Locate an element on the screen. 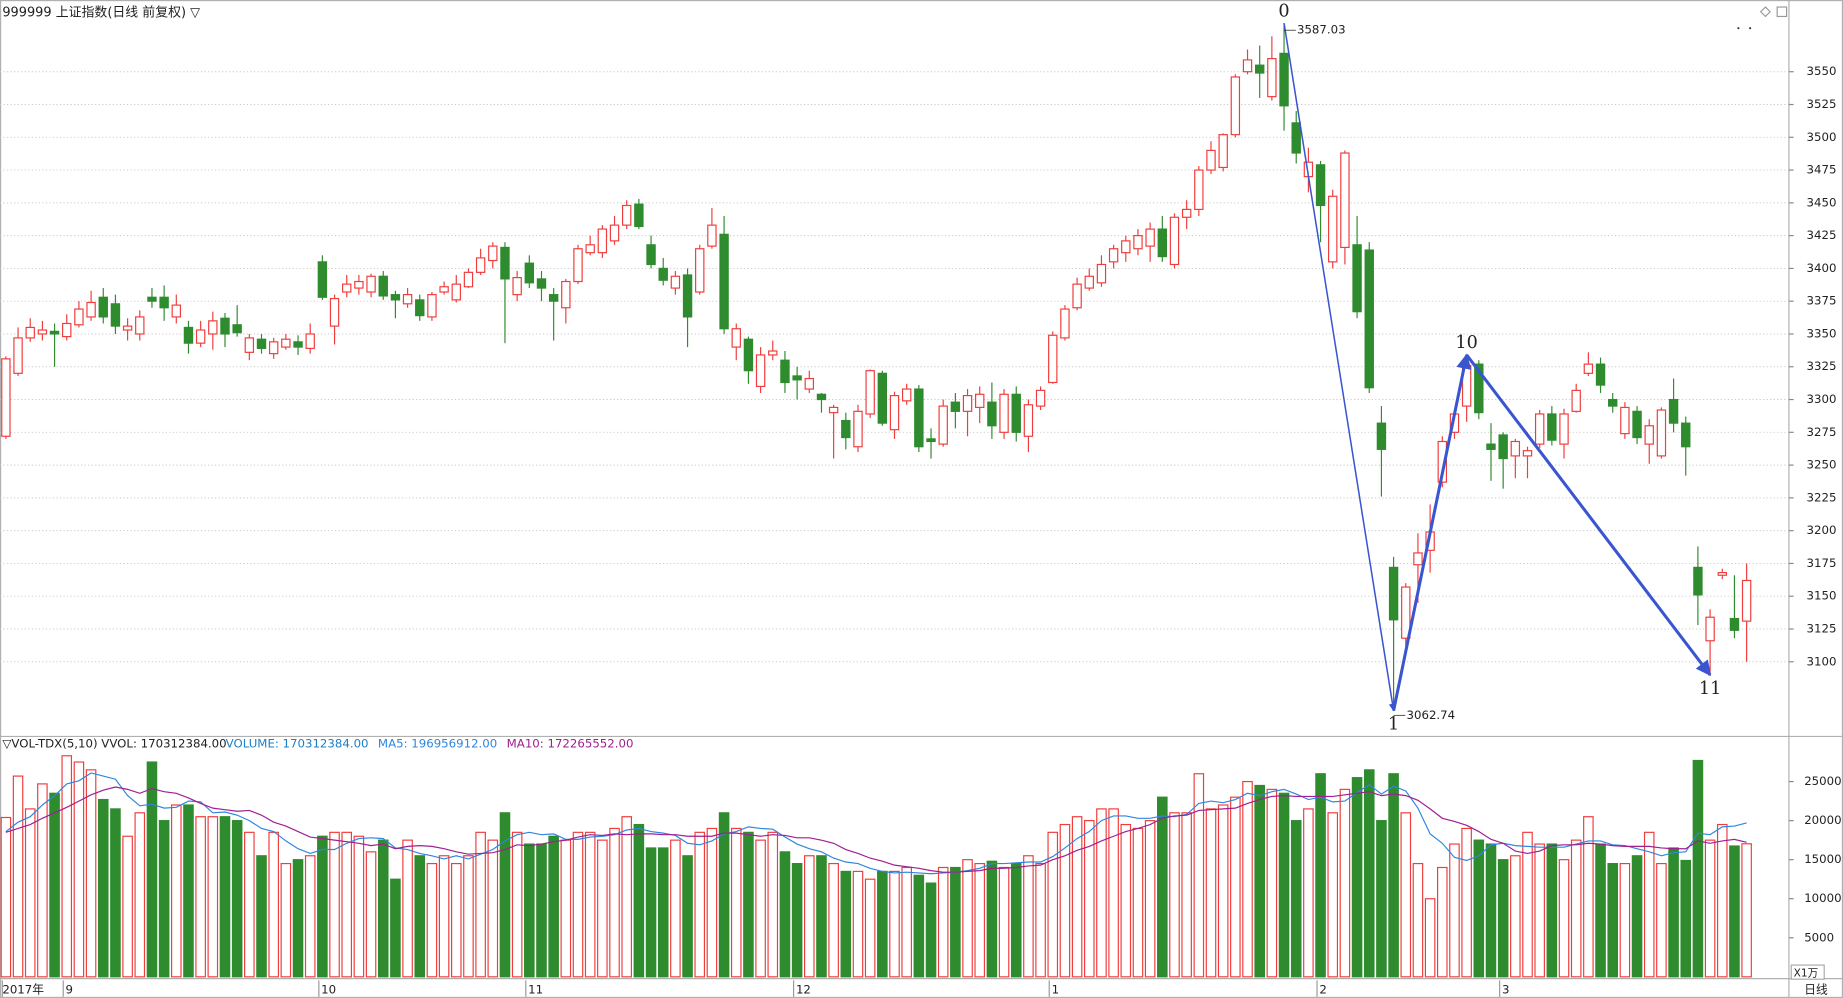 This screenshot has height=998, width=1843. y-tick-label: 3400 is located at coordinates (1822, 268).